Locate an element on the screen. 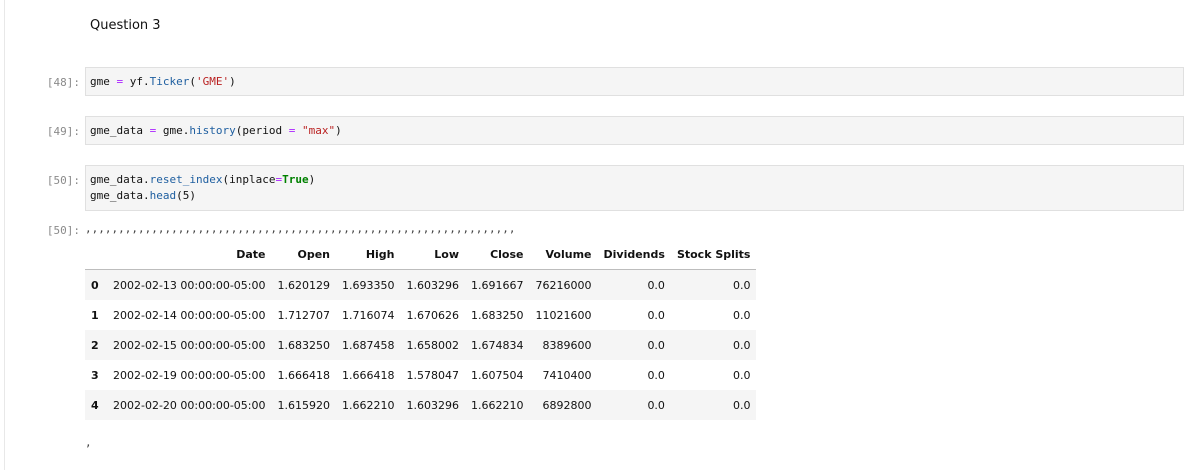 The image size is (1187, 470). cell-prompt-49: [49]: is located at coordinates (63, 131).